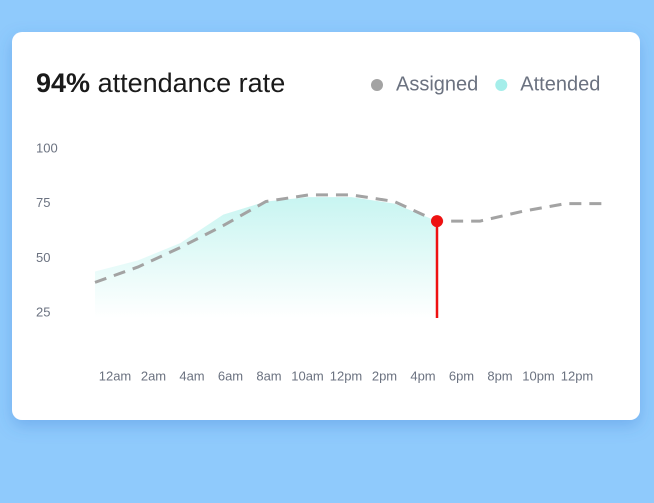 This screenshot has width=654, height=503. Describe the element at coordinates (63, 83) in the screenshot. I see `title-value: 94%` at that location.